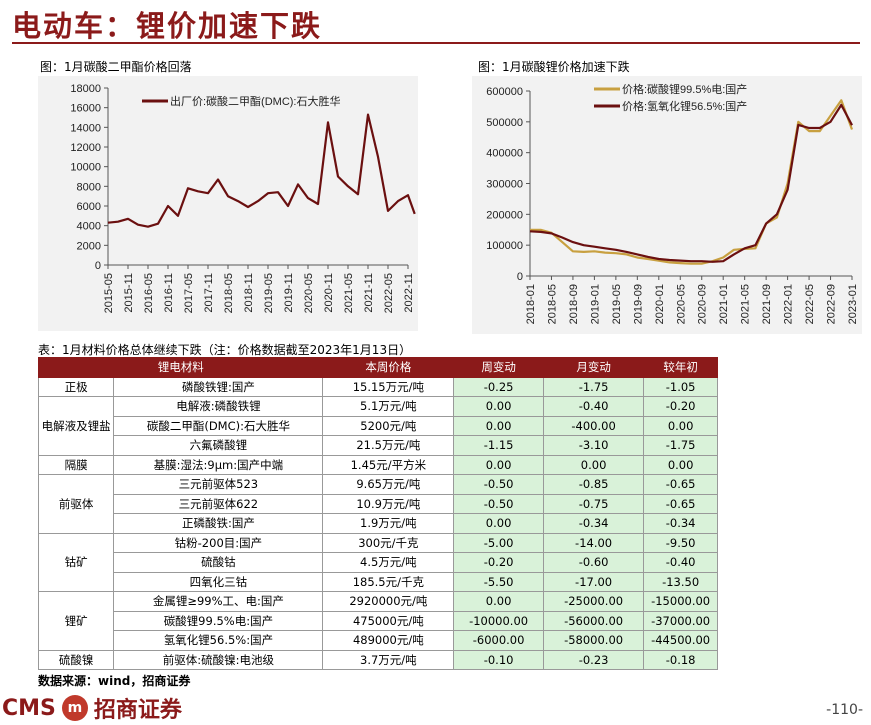 The width and height of the screenshot is (871, 725). What do you see at coordinates (225, 350) in the screenshot?
I see `table-caption: 表：1月材料价格总体继续下跌（注：价格数据截至2023年1月13日）` at bounding box center [225, 350].